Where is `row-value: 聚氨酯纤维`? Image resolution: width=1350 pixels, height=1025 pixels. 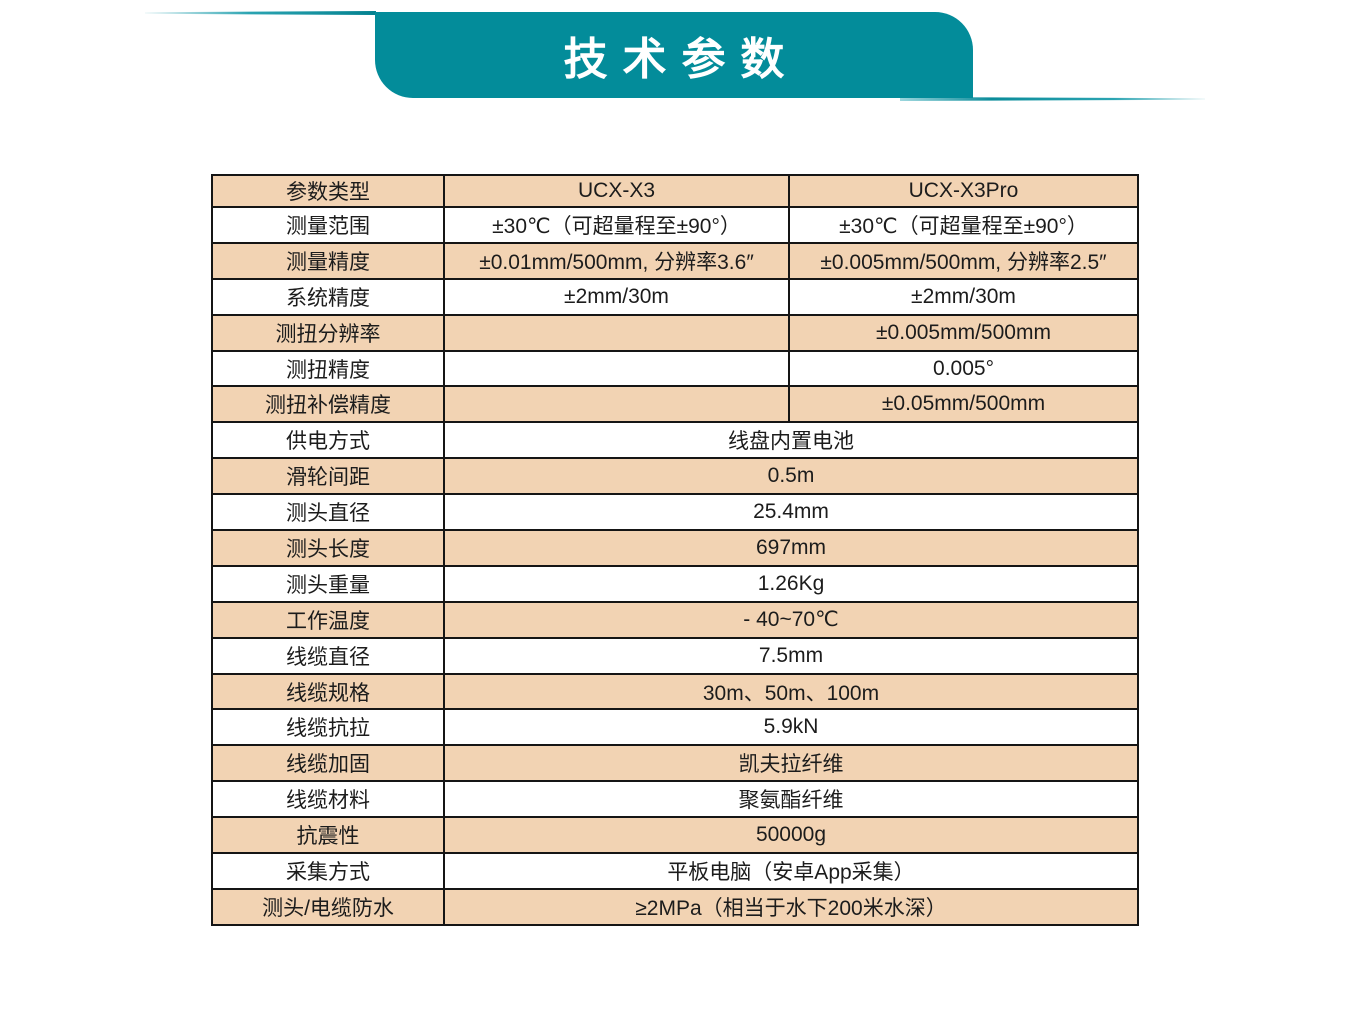 row-value: 聚氨酯纤维 is located at coordinates (791, 799).